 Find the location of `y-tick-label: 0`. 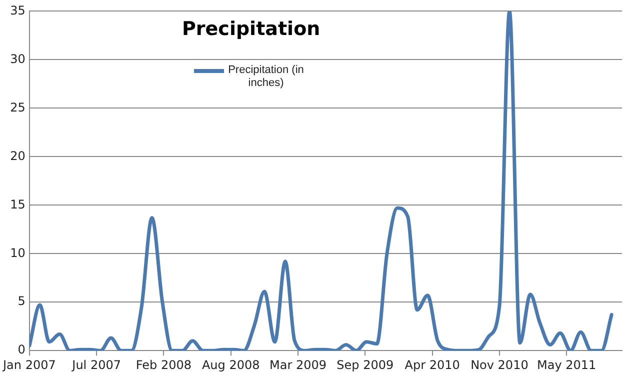

y-tick-label: 0 is located at coordinates (22, 349).